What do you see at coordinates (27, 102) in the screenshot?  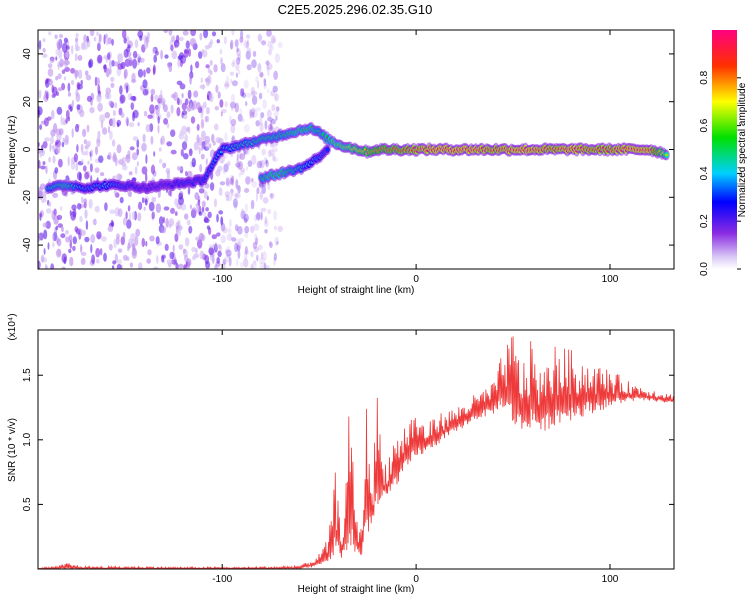 I see `y-tick-label: 20` at bounding box center [27, 102].